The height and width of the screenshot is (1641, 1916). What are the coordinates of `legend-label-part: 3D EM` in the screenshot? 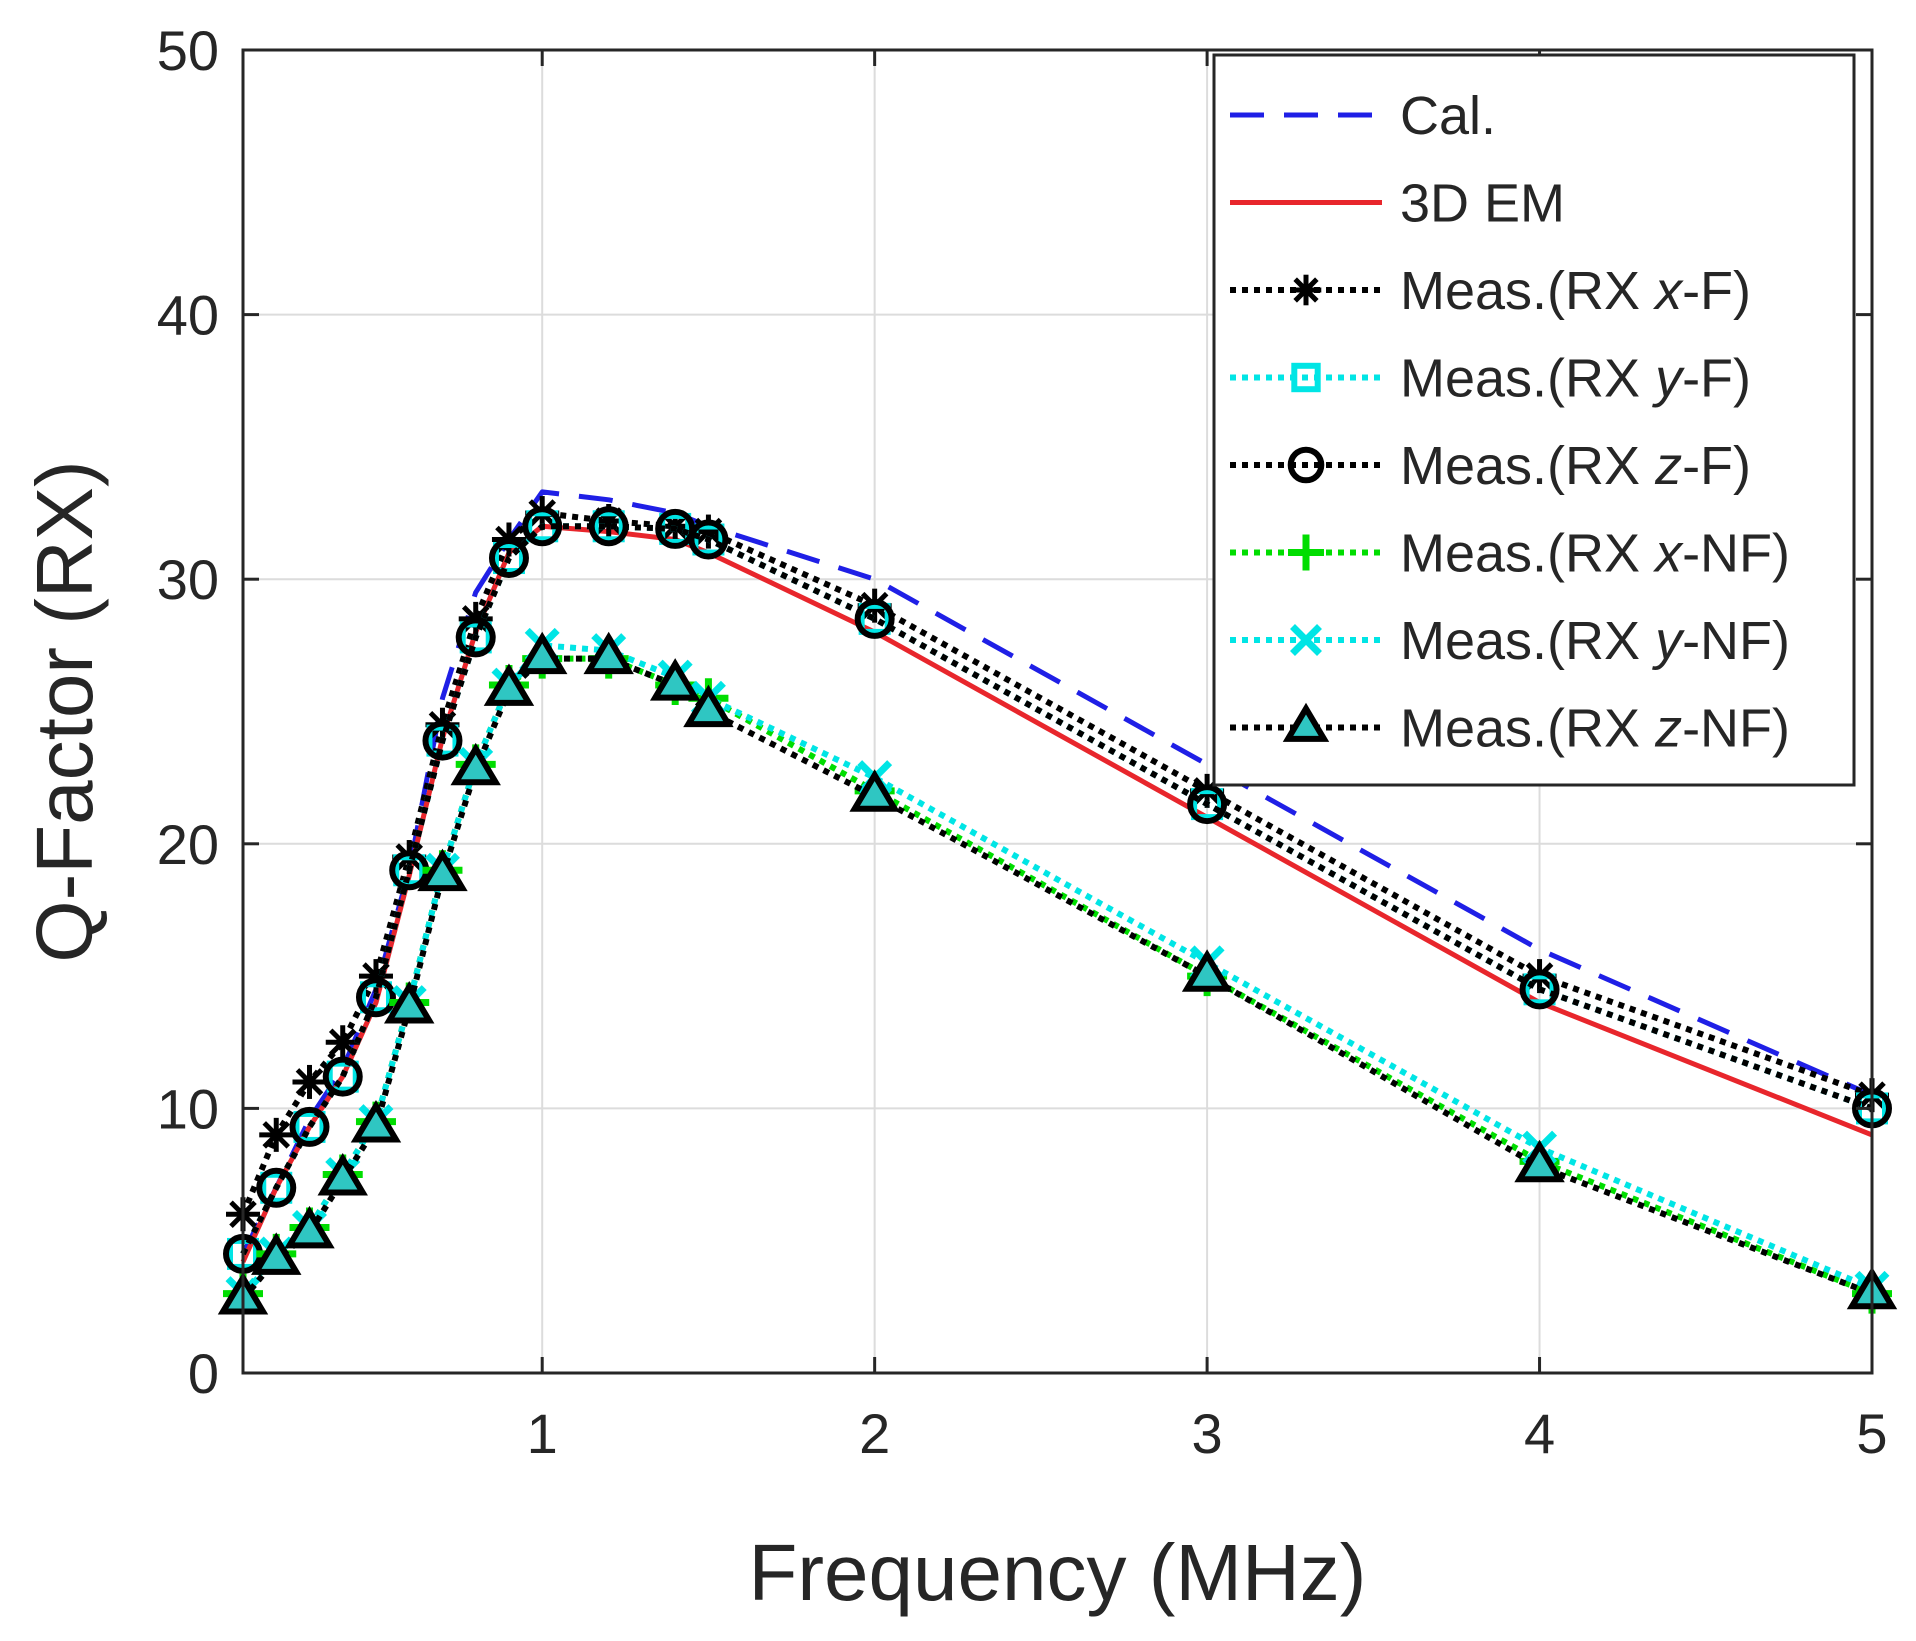 It's located at (1482, 204).